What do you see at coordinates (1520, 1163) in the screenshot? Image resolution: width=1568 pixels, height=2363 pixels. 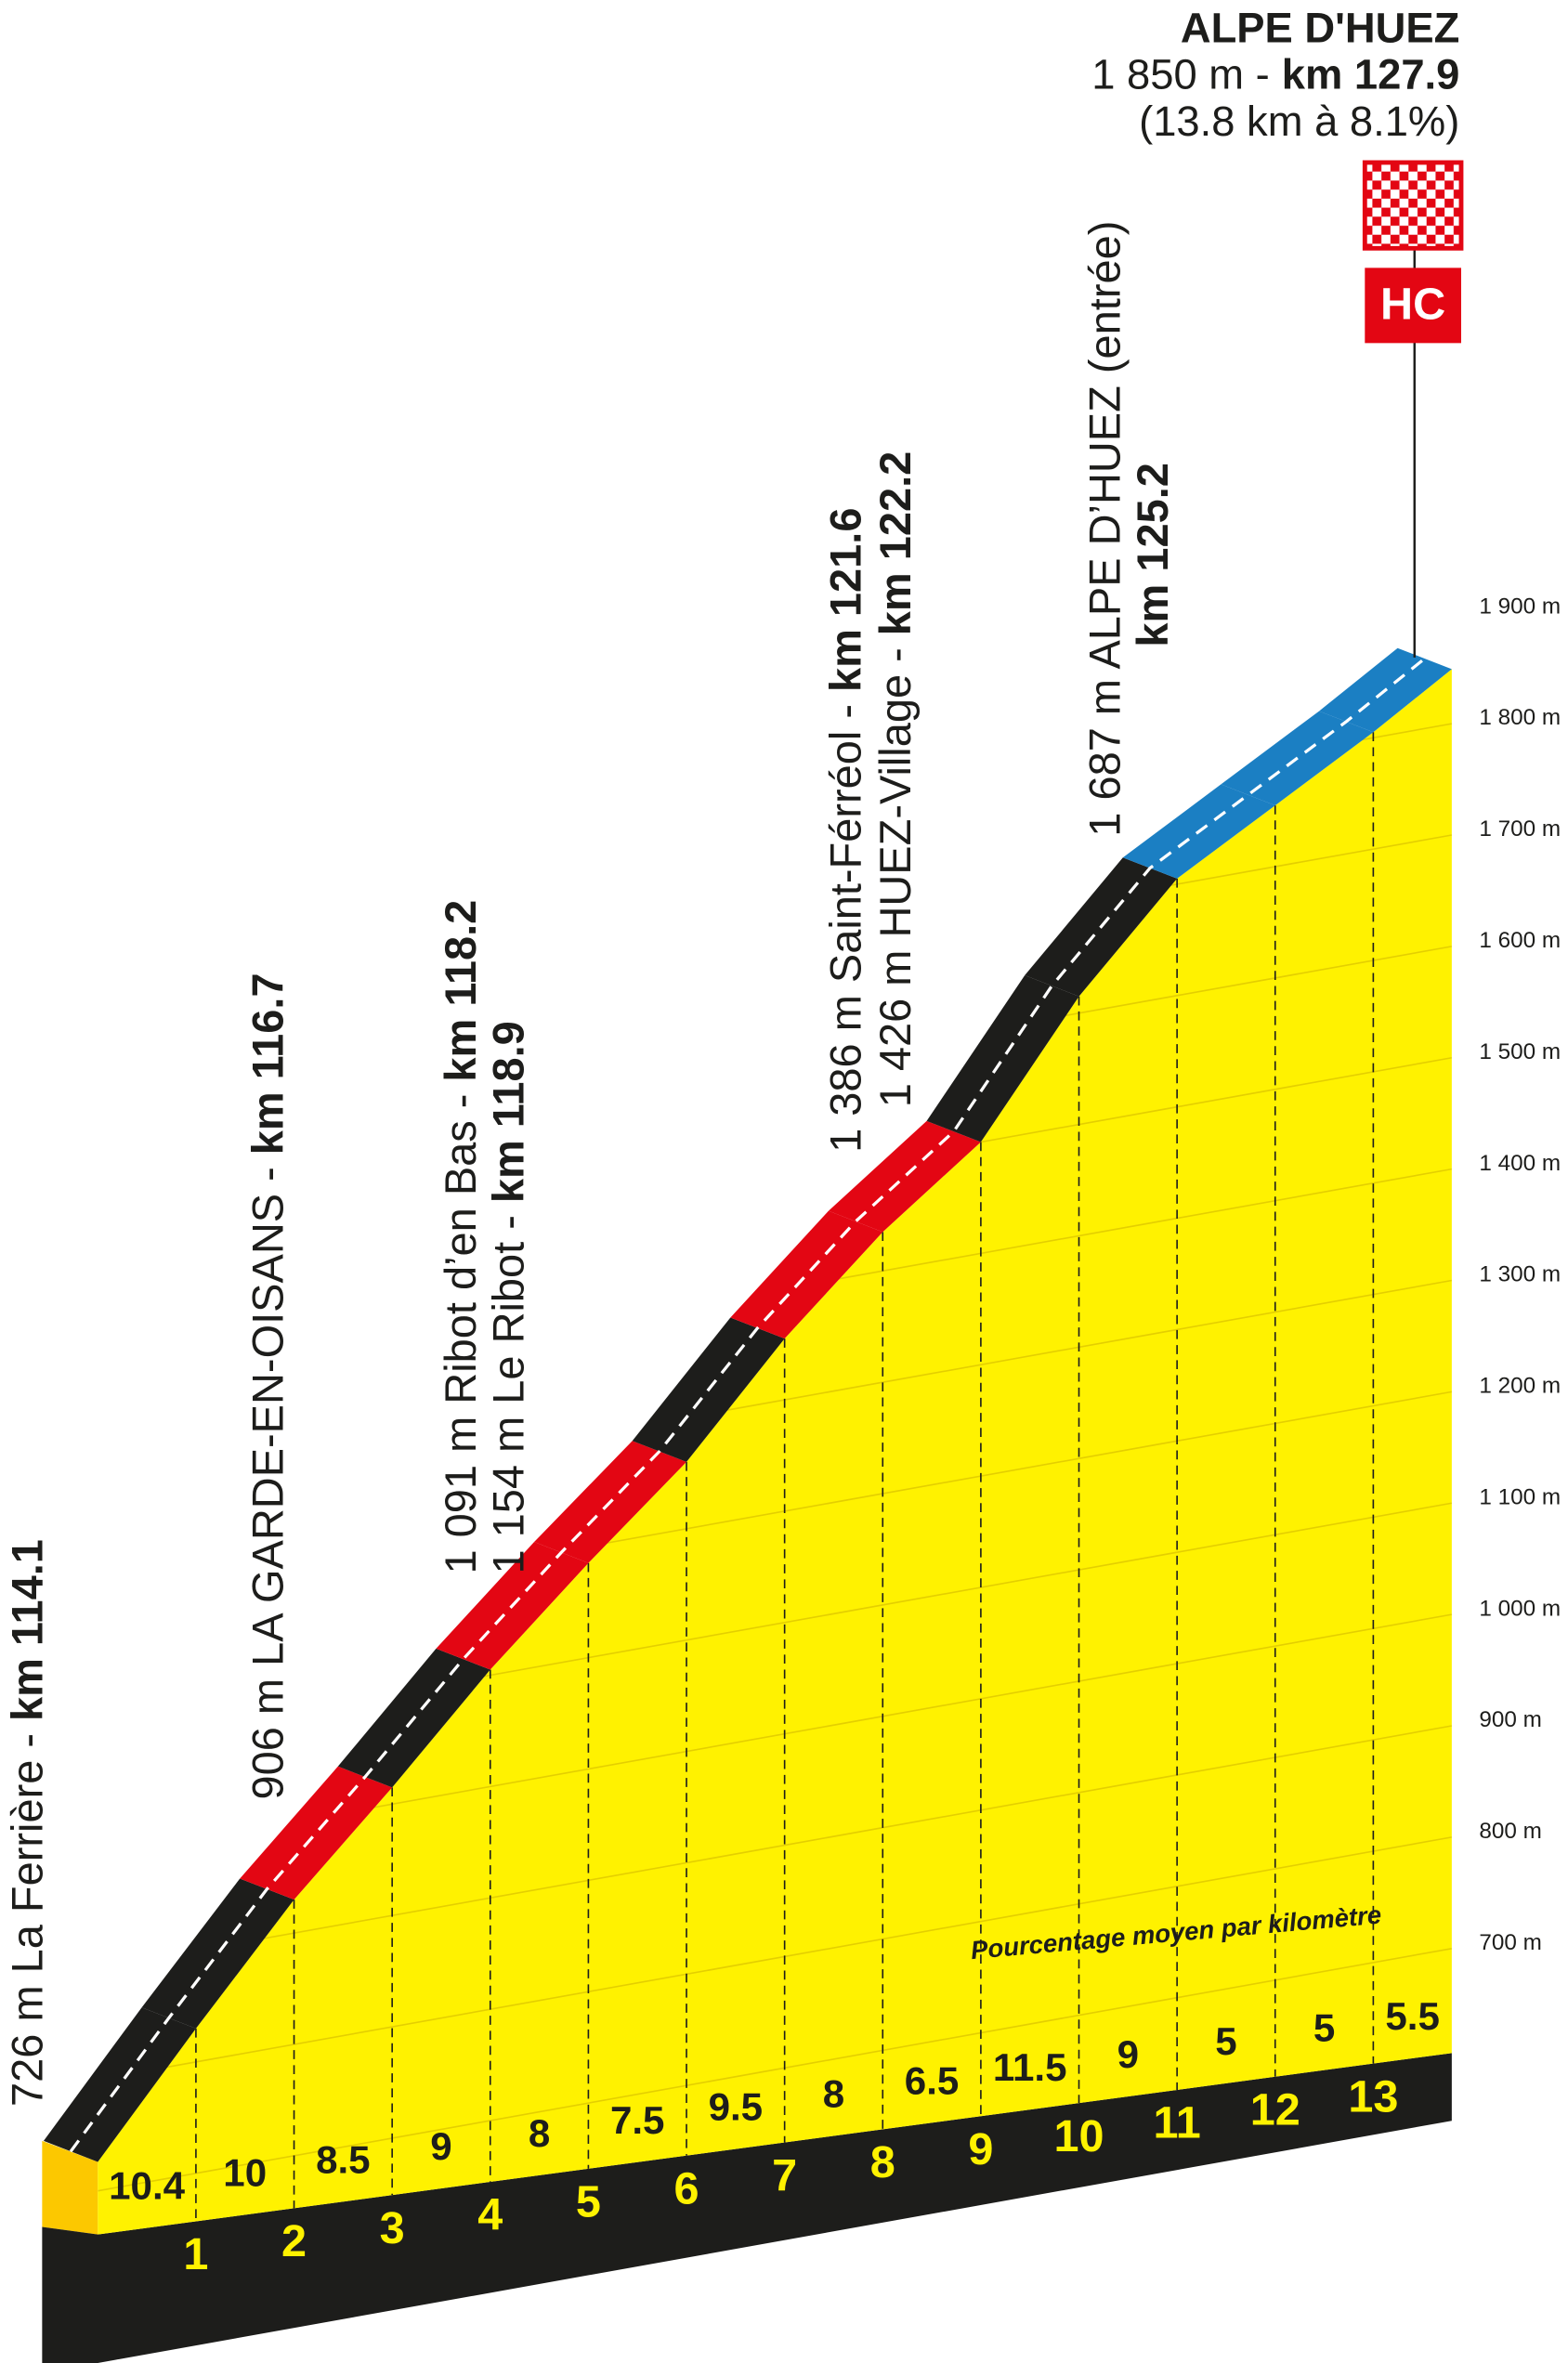 I see `y-tick-label: 1 400 m` at bounding box center [1520, 1163].